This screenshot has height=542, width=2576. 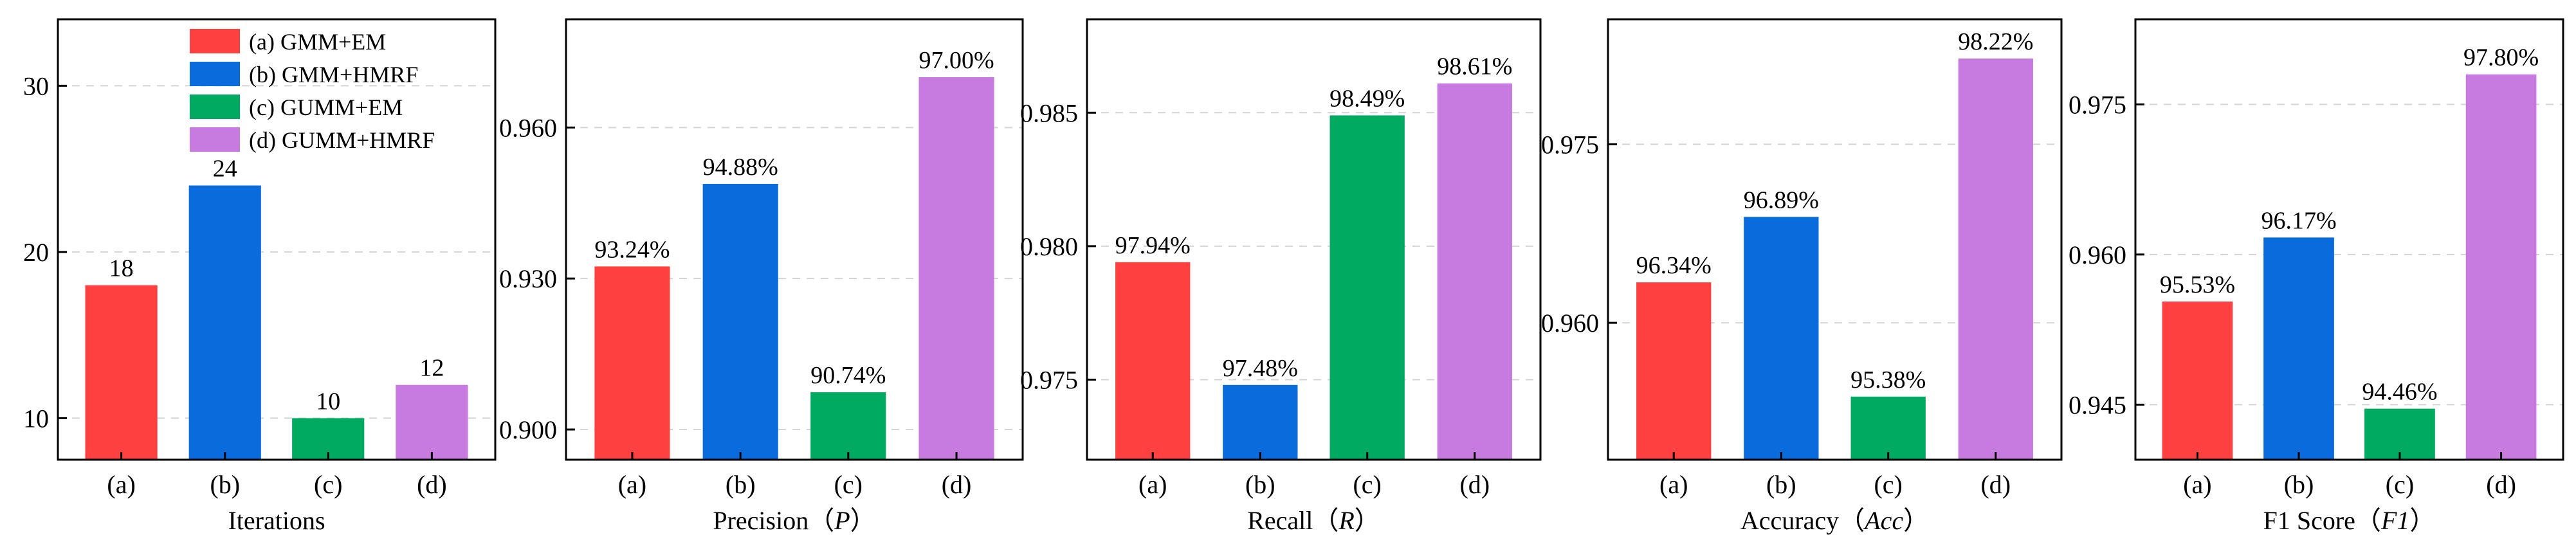 I want to click on ytick-label-1-2: 20, so click(x=36, y=252).